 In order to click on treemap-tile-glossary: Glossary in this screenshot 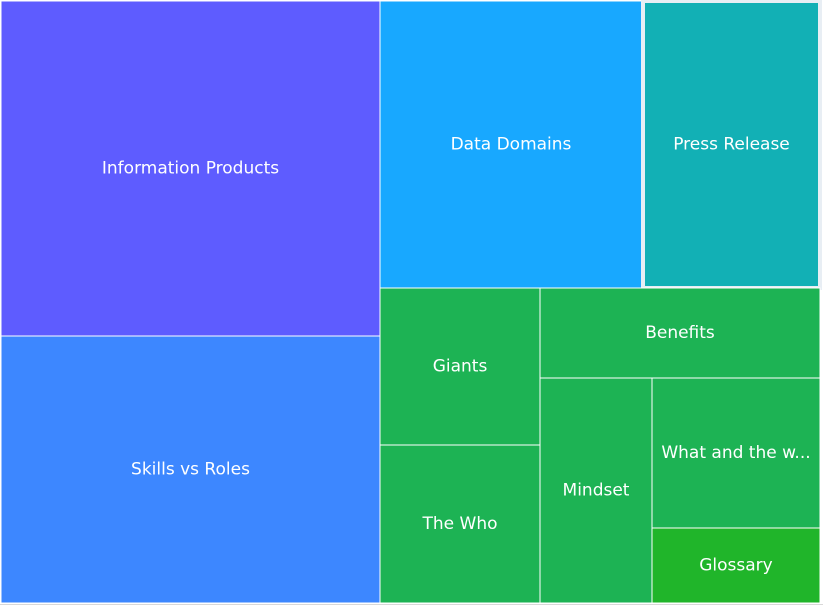, I will do `click(736, 565)`.